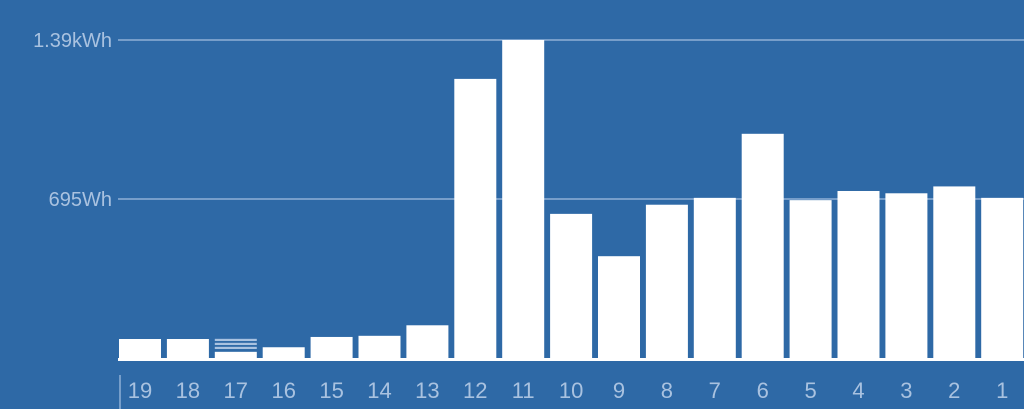  What do you see at coordinates (140, 390) in the screenshot?
I see `x-tick-label-19: 19` at bounding box center [140, 390].